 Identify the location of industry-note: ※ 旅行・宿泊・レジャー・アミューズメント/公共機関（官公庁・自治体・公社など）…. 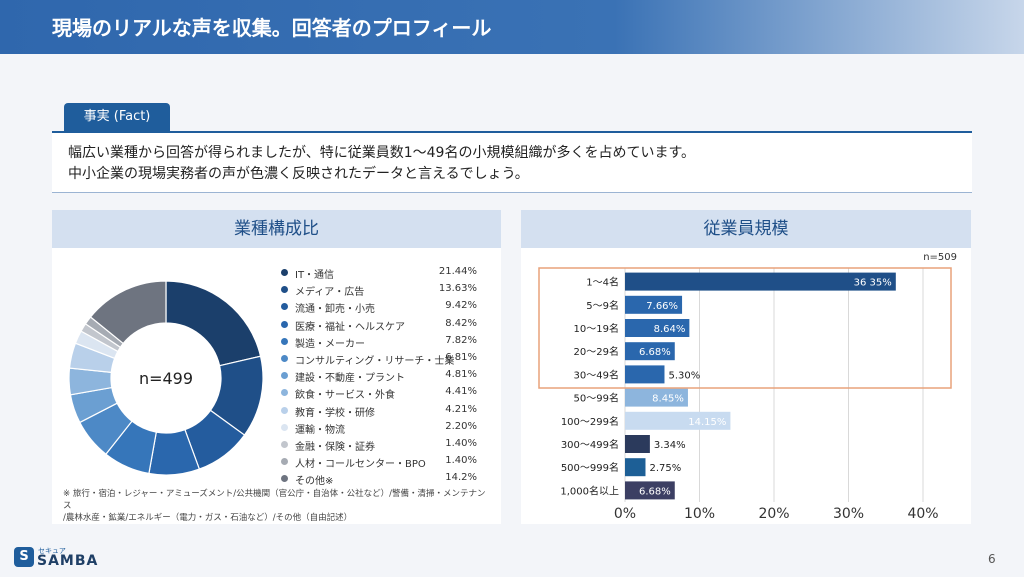
(278, 506).